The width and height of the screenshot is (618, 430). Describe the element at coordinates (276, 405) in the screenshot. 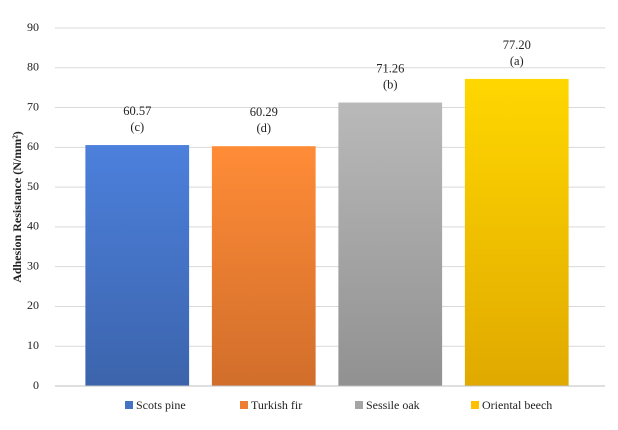

I see `legend-label: Turkish fir` at that location.